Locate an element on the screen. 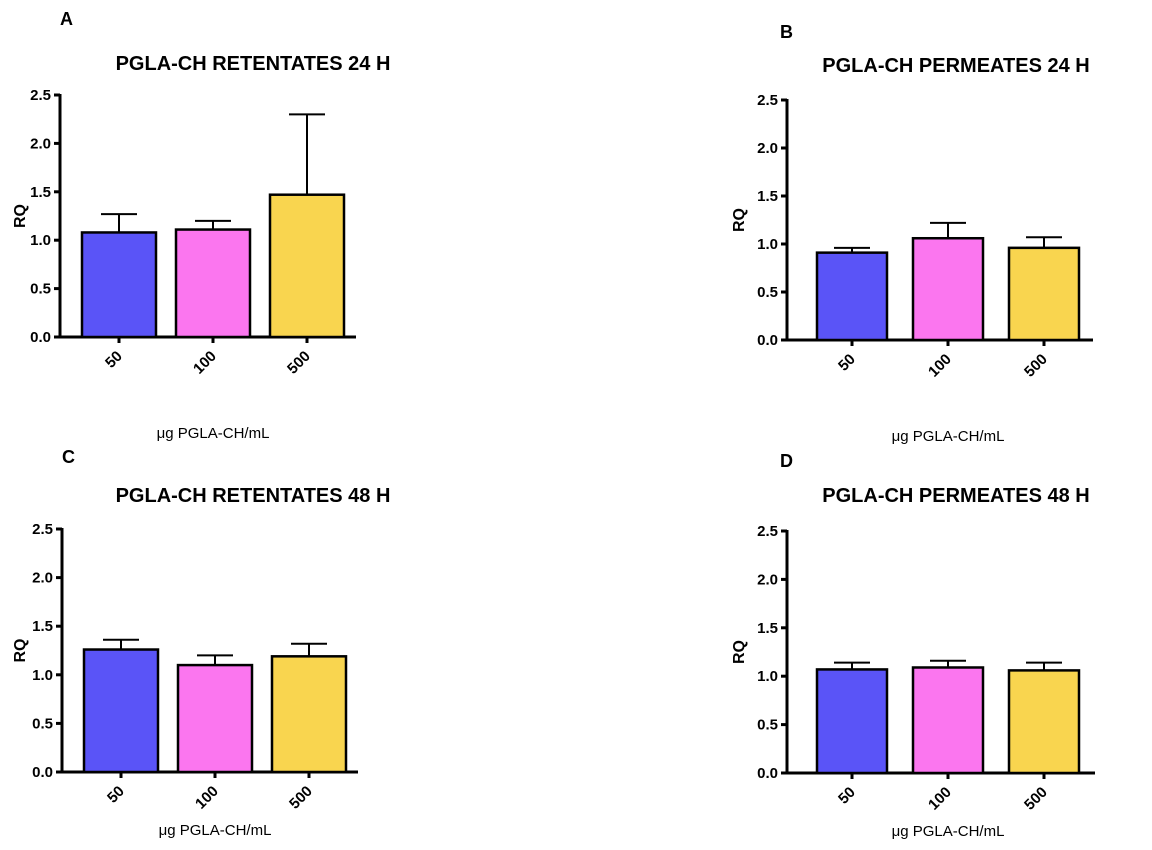  chart-title: PGLA-CH PERMEATES 48 H is located at coordinates (955, 496).